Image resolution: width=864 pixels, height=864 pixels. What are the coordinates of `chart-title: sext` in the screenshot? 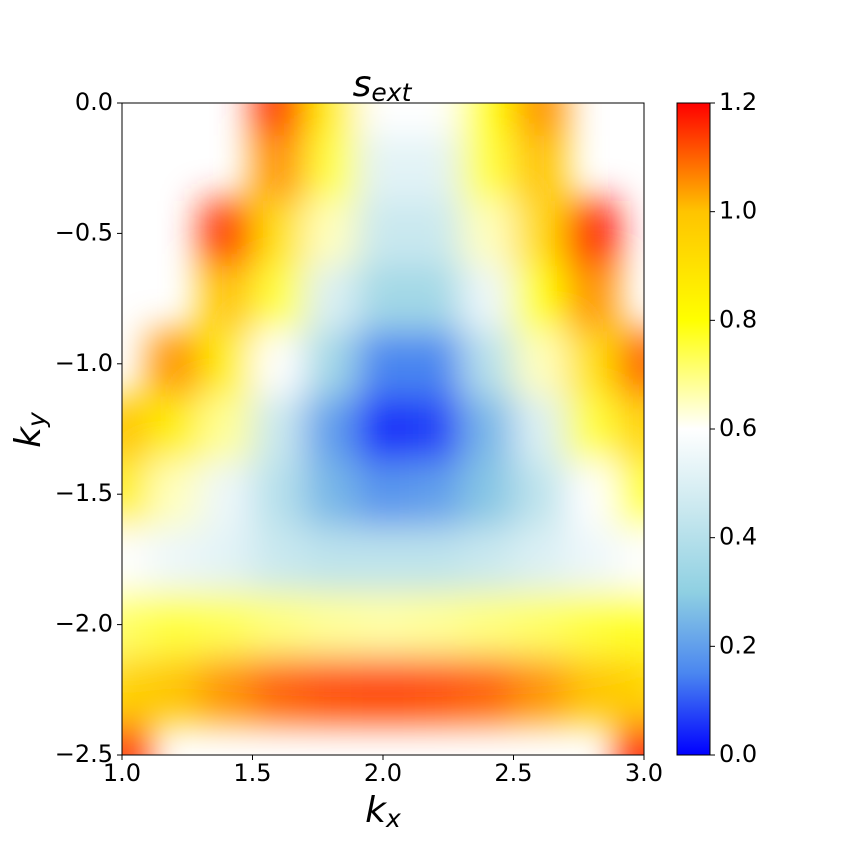 It's located at (383, 85).